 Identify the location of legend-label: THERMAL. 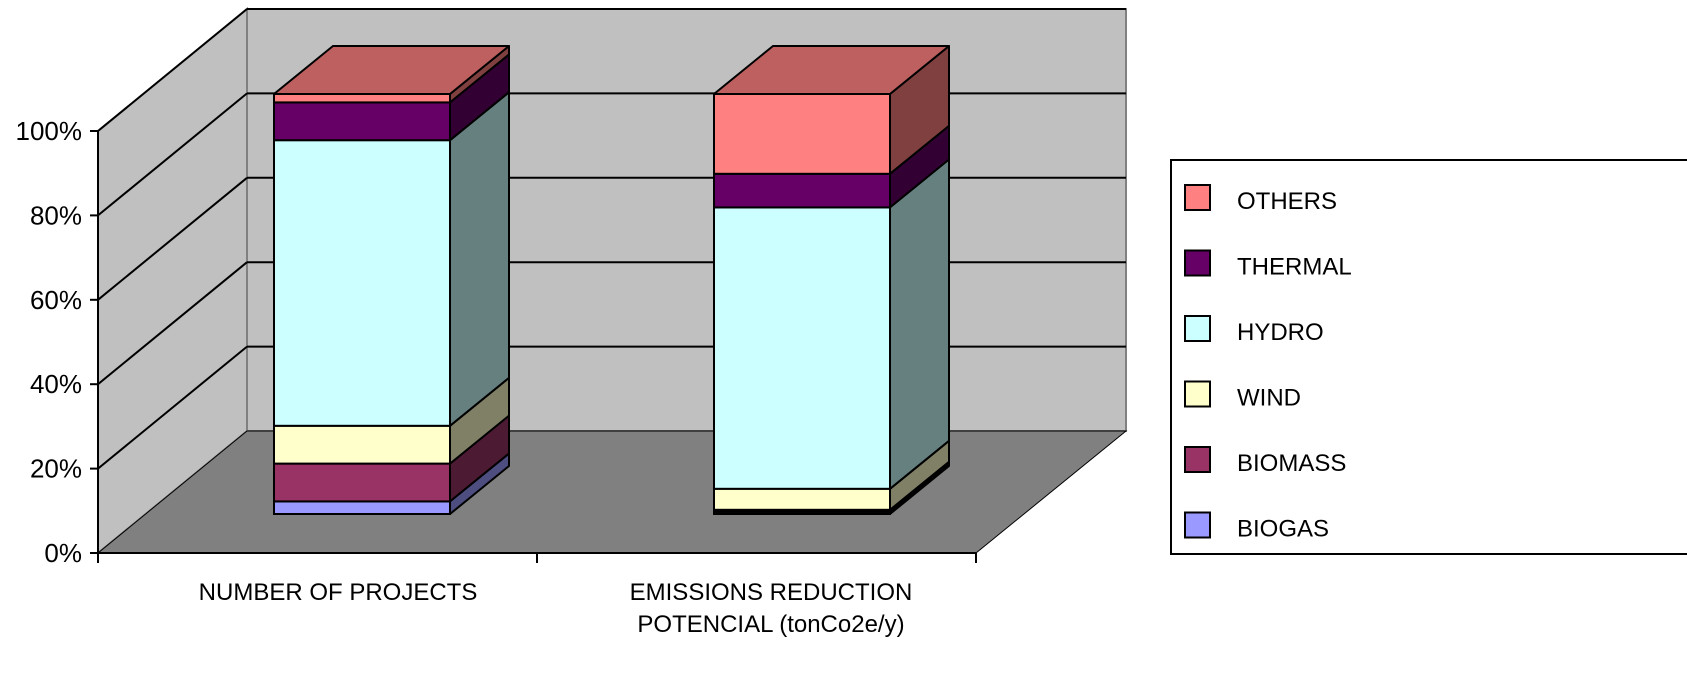
(1294, 267).